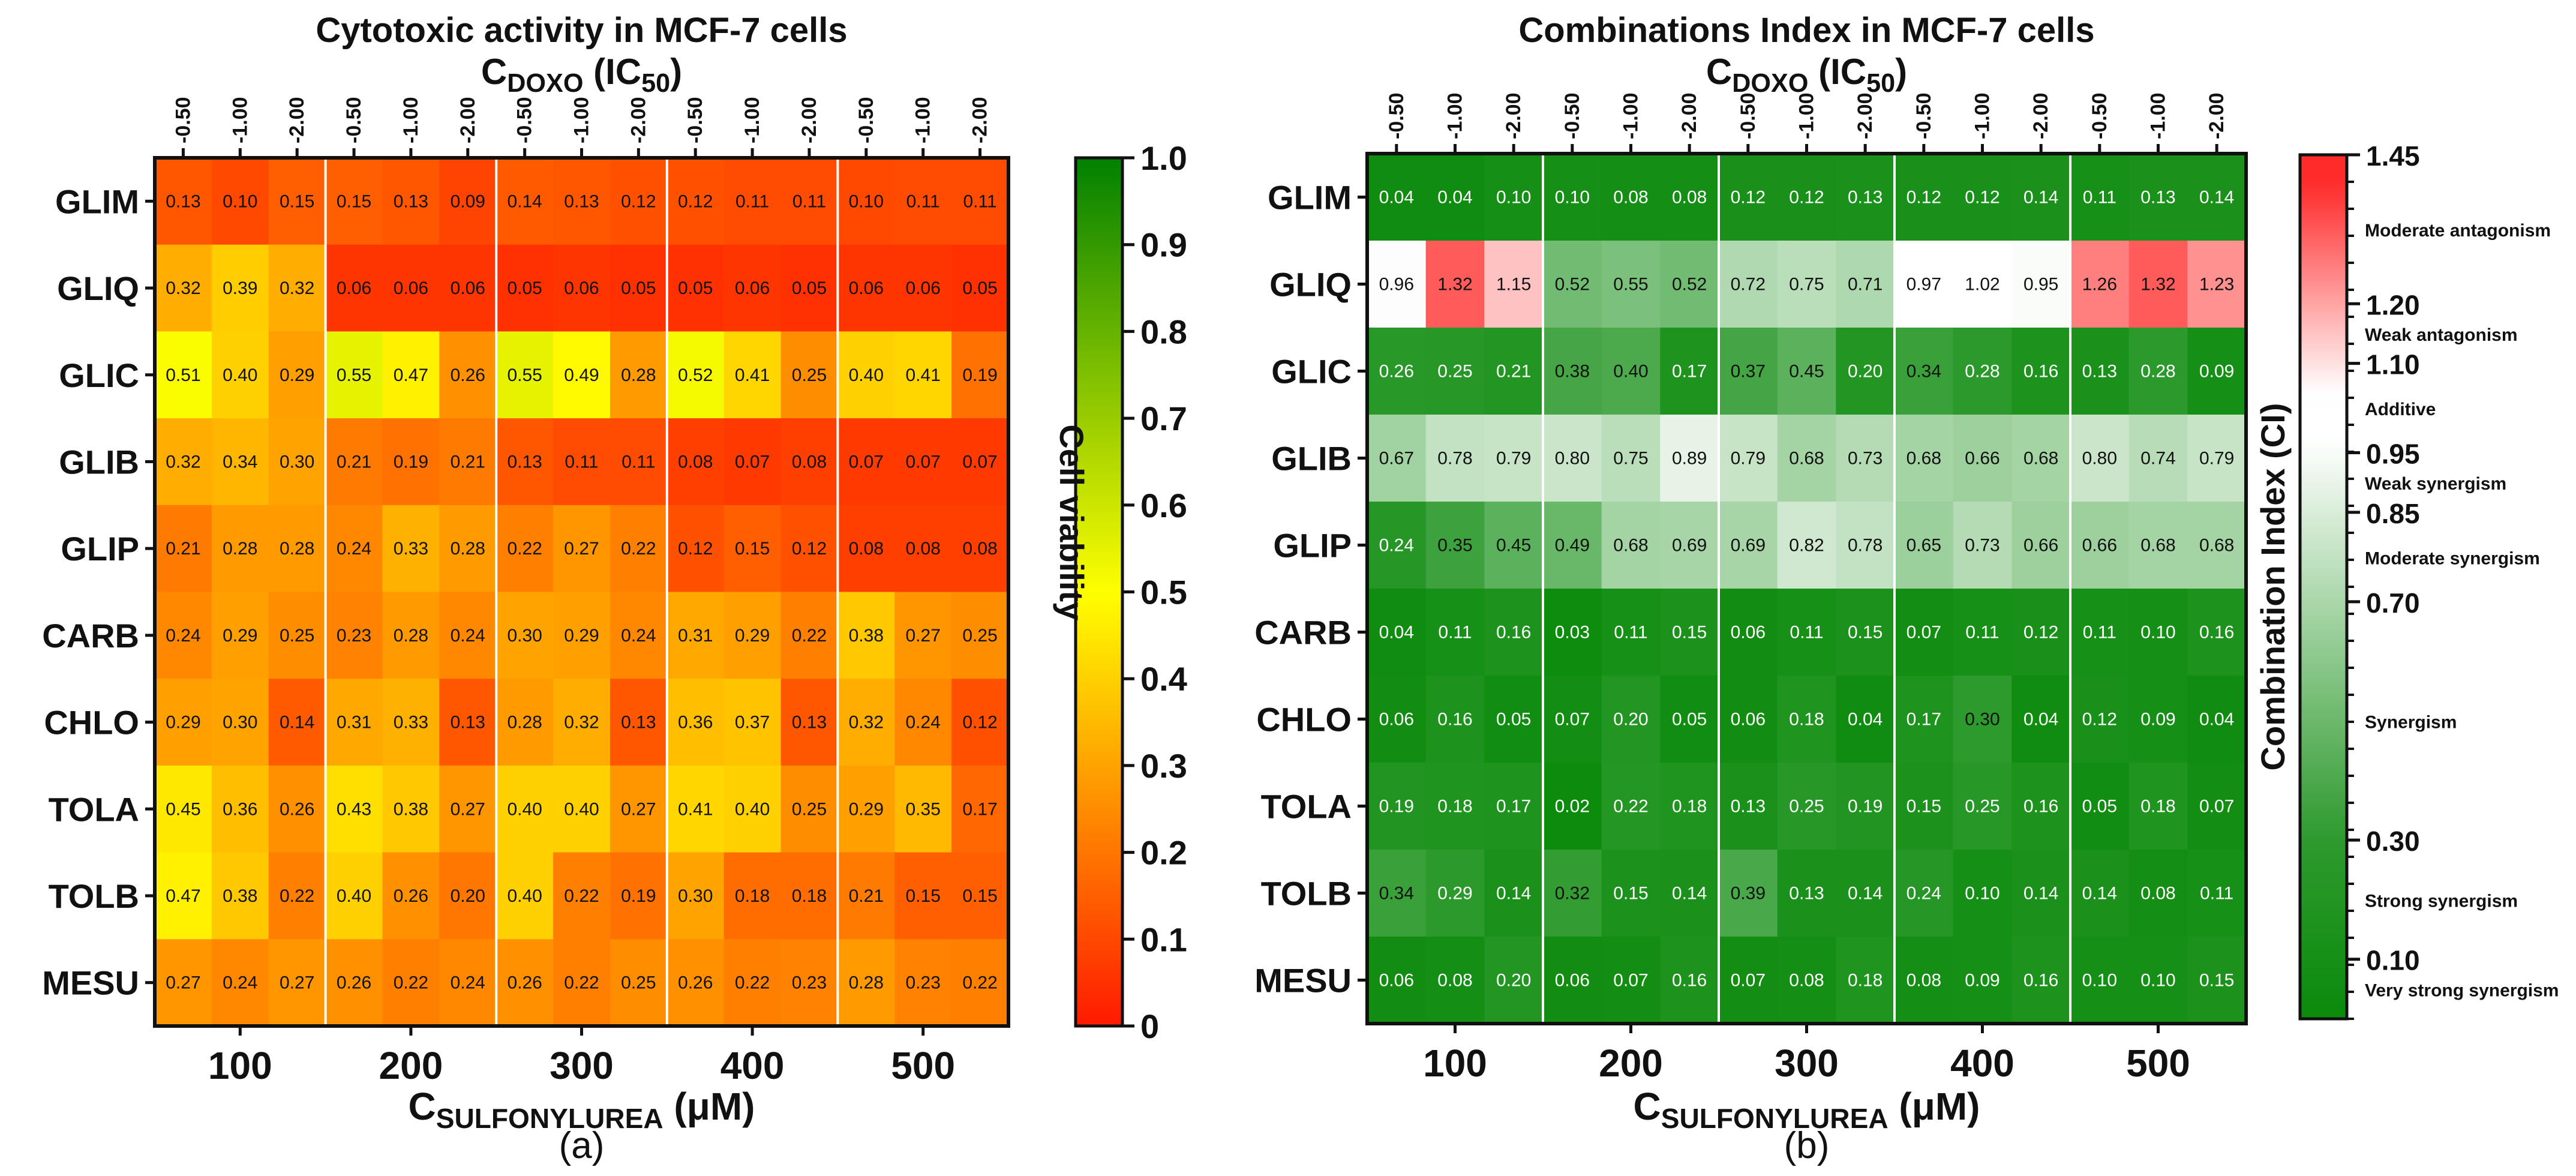 The width and height of the screenshot is (2576, 1176). What do you see at coordinates (1163, 331) in the screenshot?
I see `colorbar-a-tick-label: 0.8` at bounding box center [1163, 331].